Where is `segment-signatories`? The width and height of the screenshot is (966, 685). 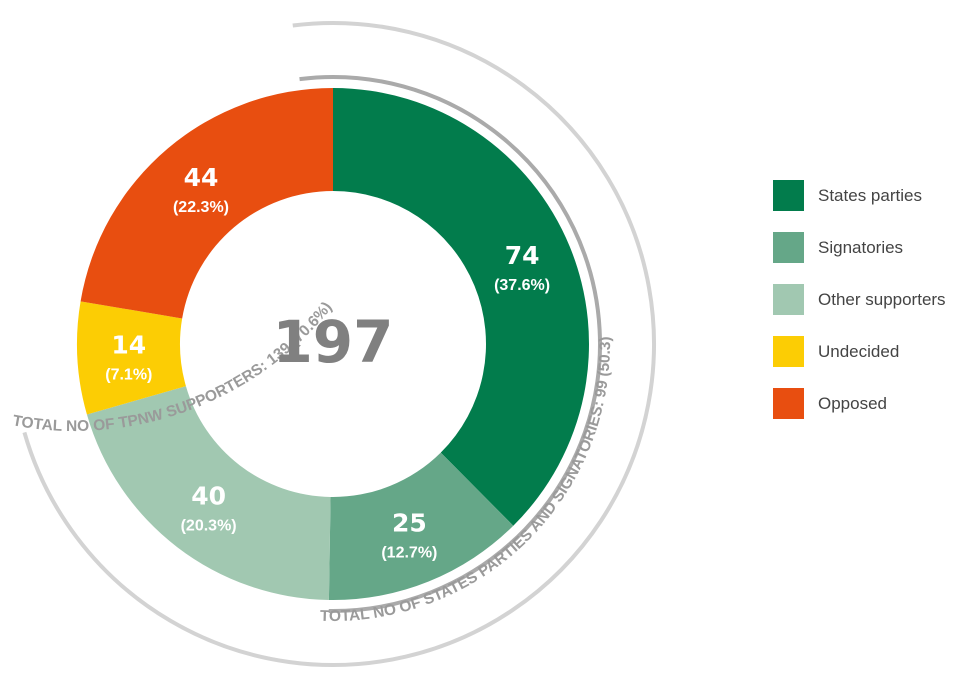
segment-signatories is located at coordinates (421, 526).